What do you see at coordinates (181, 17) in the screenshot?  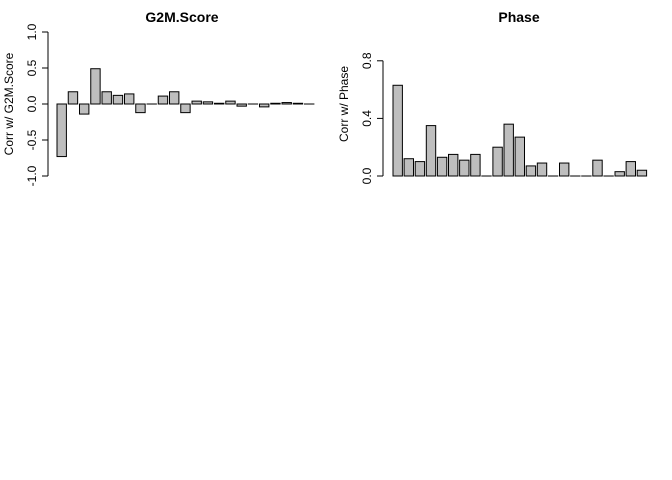 I see `chart-title: G2M.Score` at bounding box center [181, 17].